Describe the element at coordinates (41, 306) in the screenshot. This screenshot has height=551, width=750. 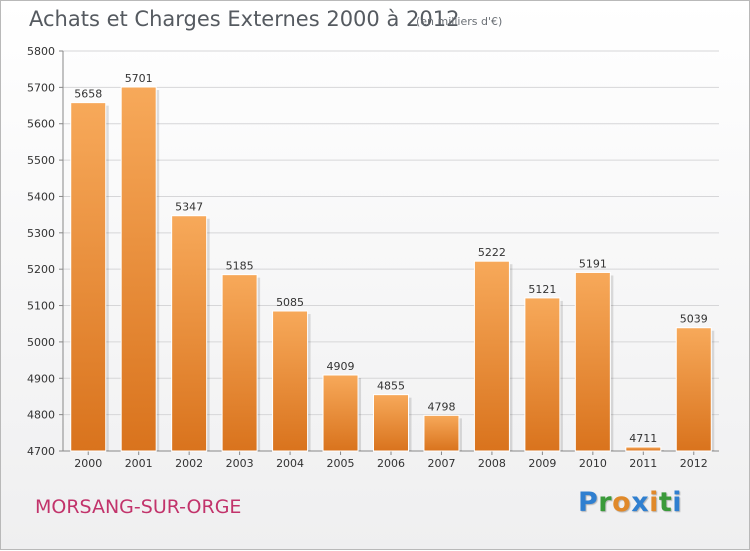
I see `y-tick-label: 5100` at that location.